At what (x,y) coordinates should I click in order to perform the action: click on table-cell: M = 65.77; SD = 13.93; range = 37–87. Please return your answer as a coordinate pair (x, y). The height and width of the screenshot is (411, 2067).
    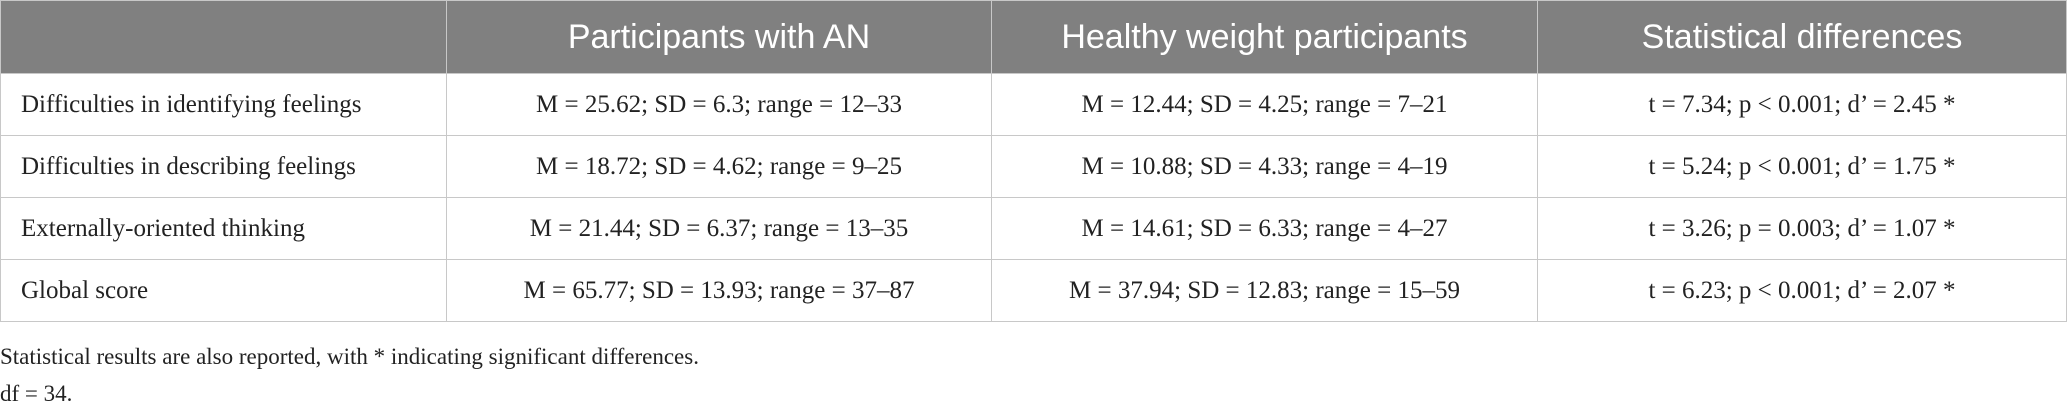
    Looking at the image, I should click on (719, 290).